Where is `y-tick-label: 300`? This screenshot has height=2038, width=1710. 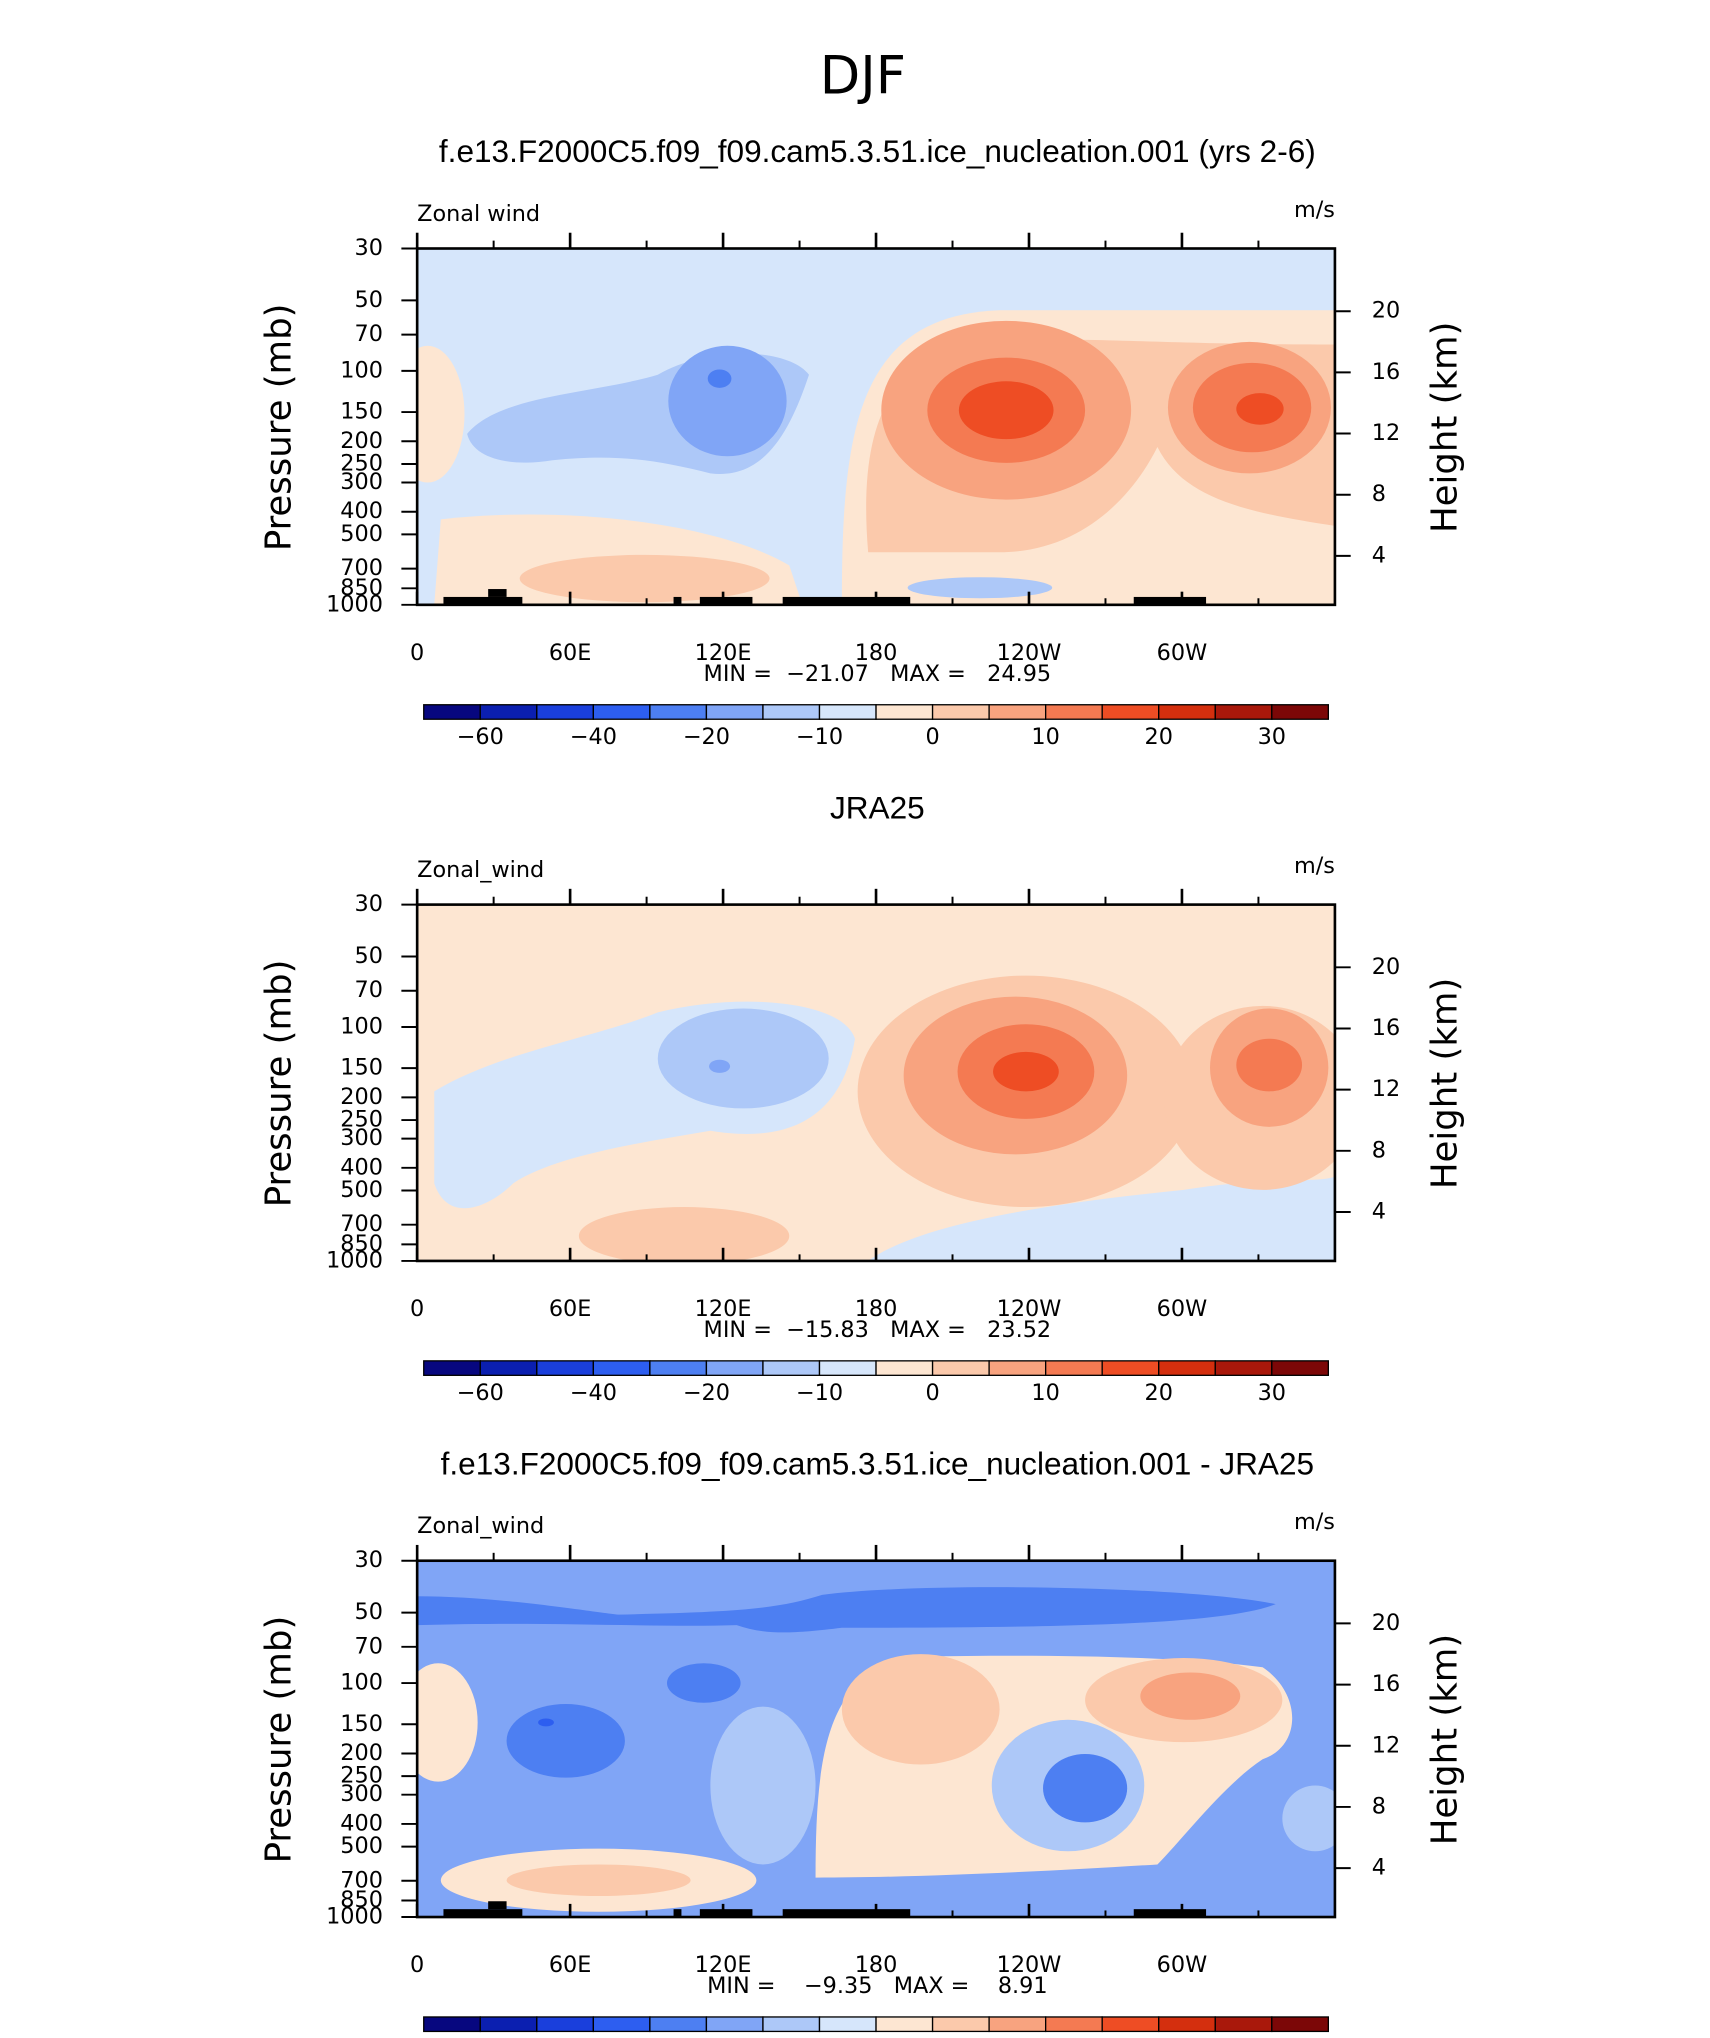
y-tick-label: 300 is located at coordinates (361, 482).